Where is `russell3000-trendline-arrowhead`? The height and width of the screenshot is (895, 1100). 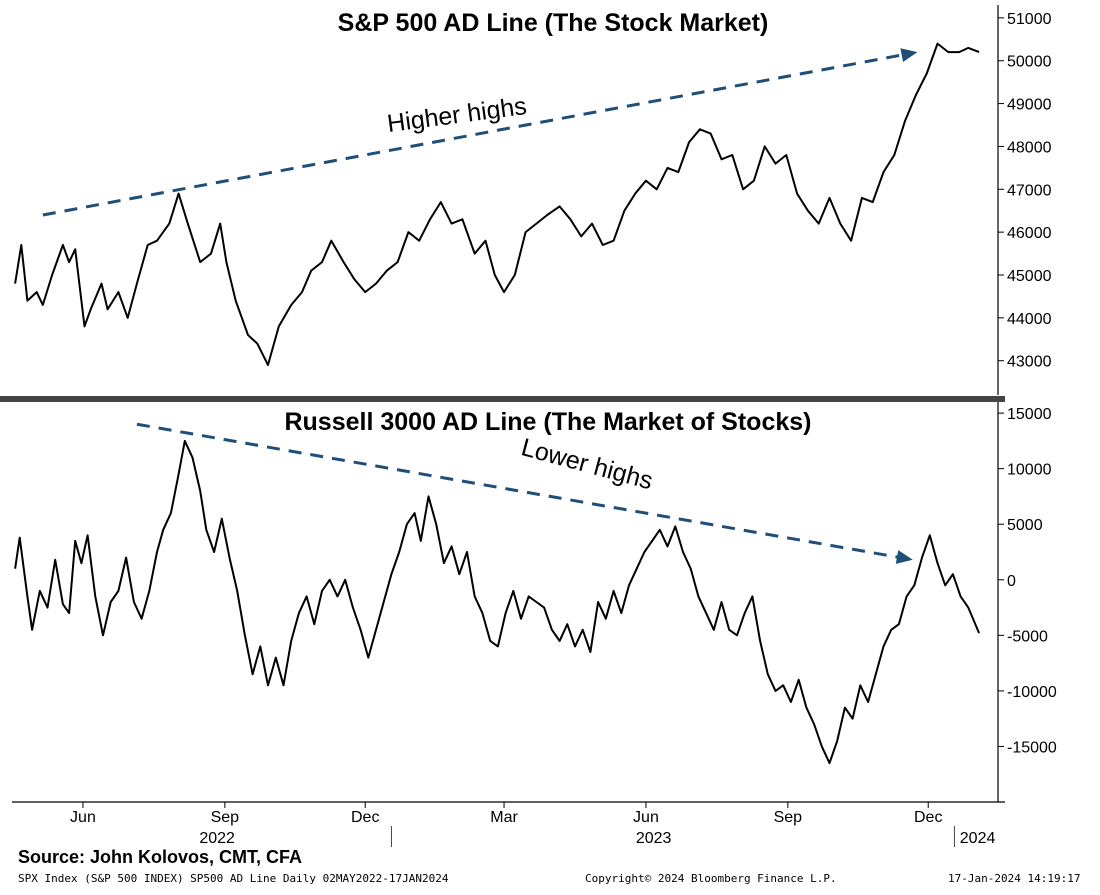 russell3000-trendline-arrowhead is located at coordinates (904, 557).